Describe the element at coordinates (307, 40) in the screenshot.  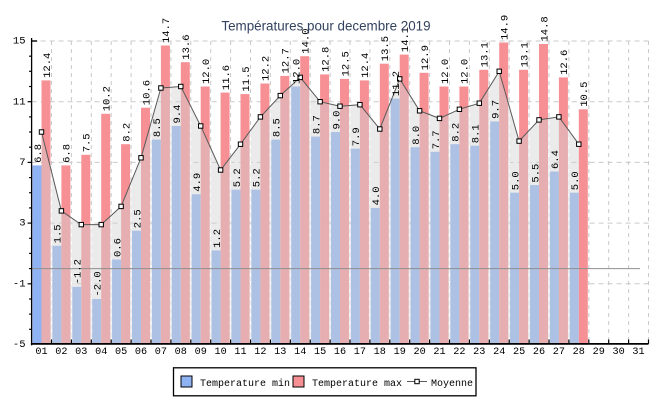
I see `svg-text: 14.0` at that location.